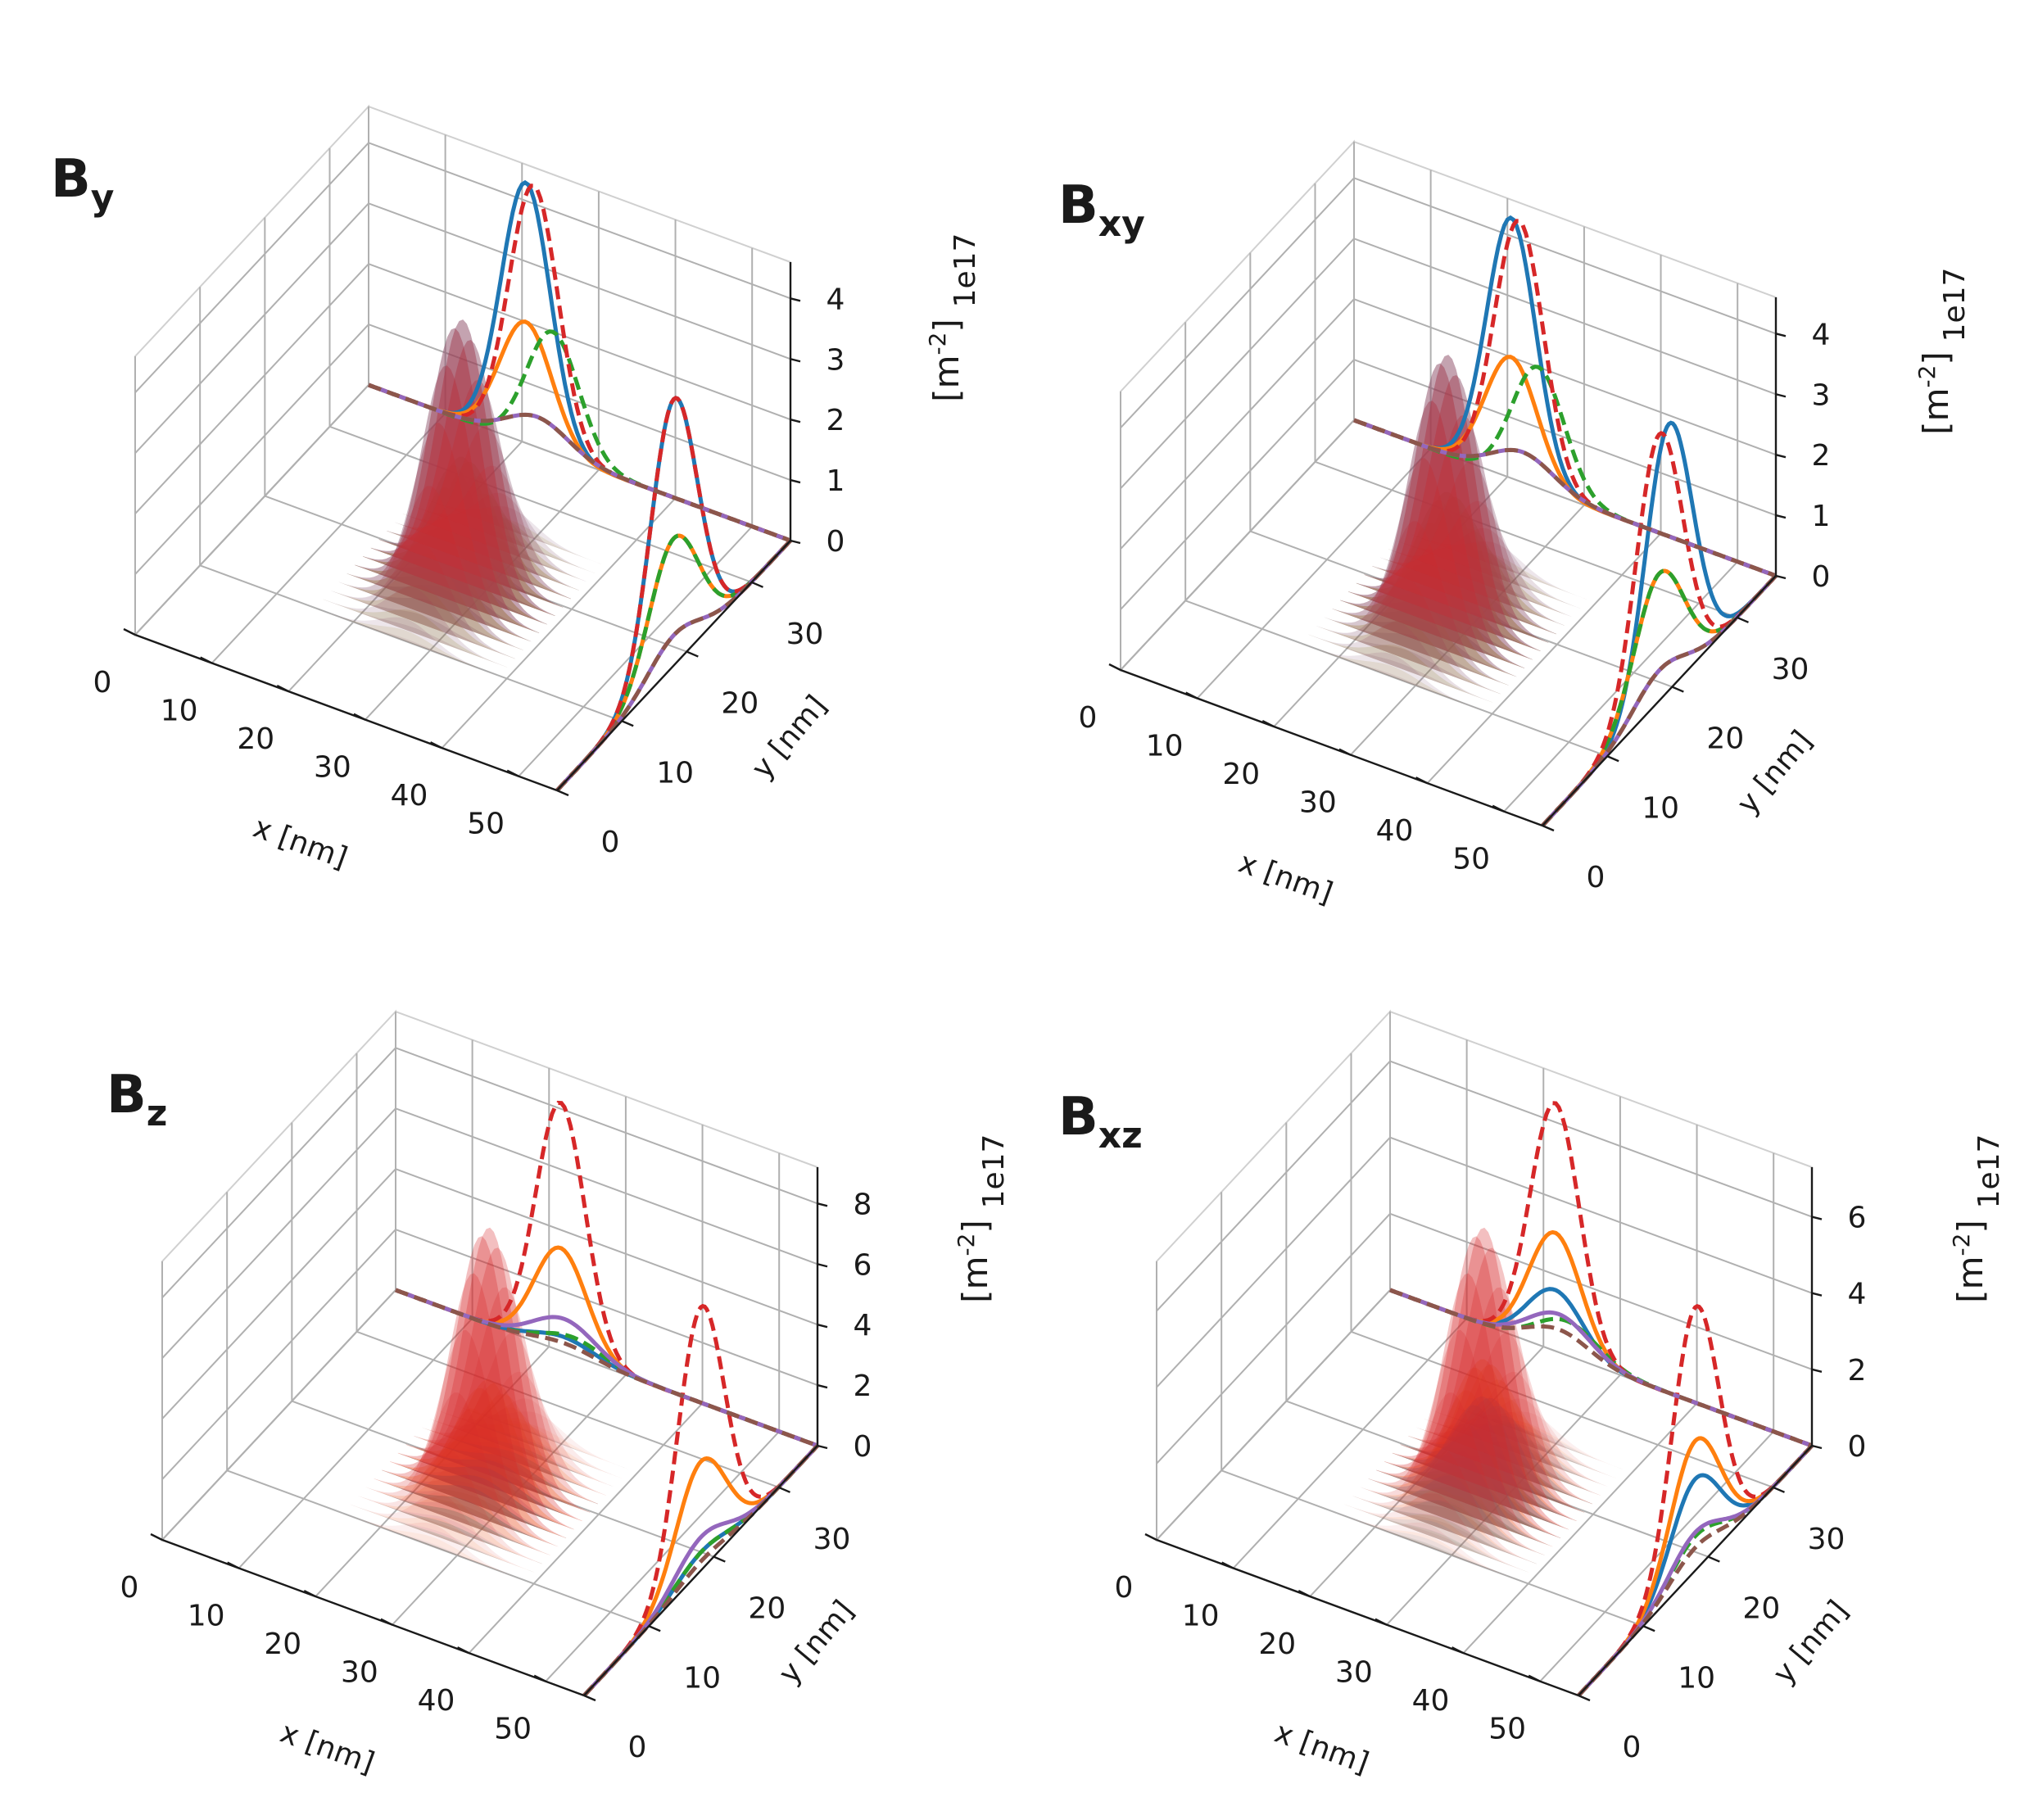  I want to click on curve-y-green, so click(1695, 1571).